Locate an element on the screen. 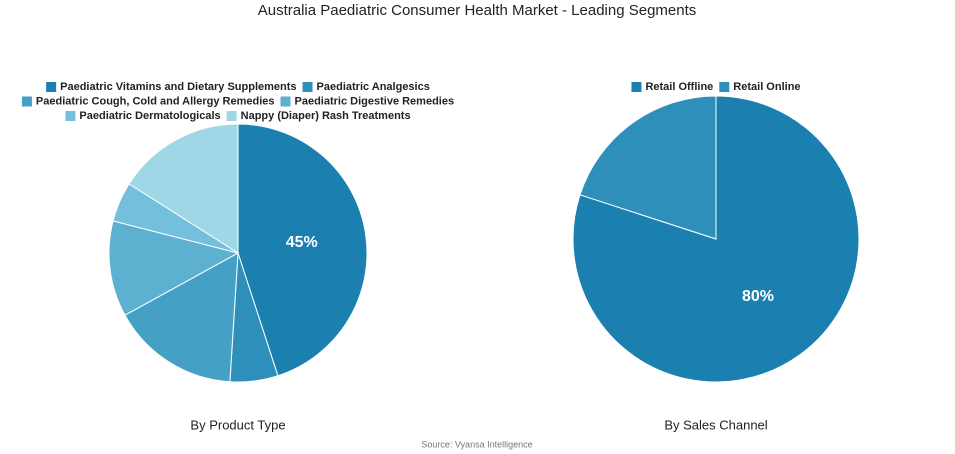 The image size is (955, 454). legend-label: Retail Offline is located at coordinates (679, 87).